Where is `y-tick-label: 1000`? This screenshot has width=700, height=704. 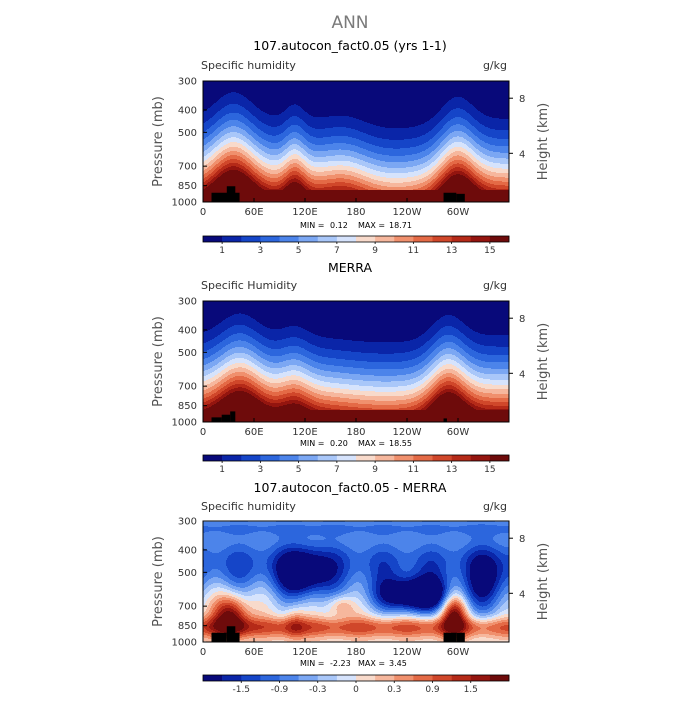
y-tick-label: 1000 is located at coordinates (184, 203).